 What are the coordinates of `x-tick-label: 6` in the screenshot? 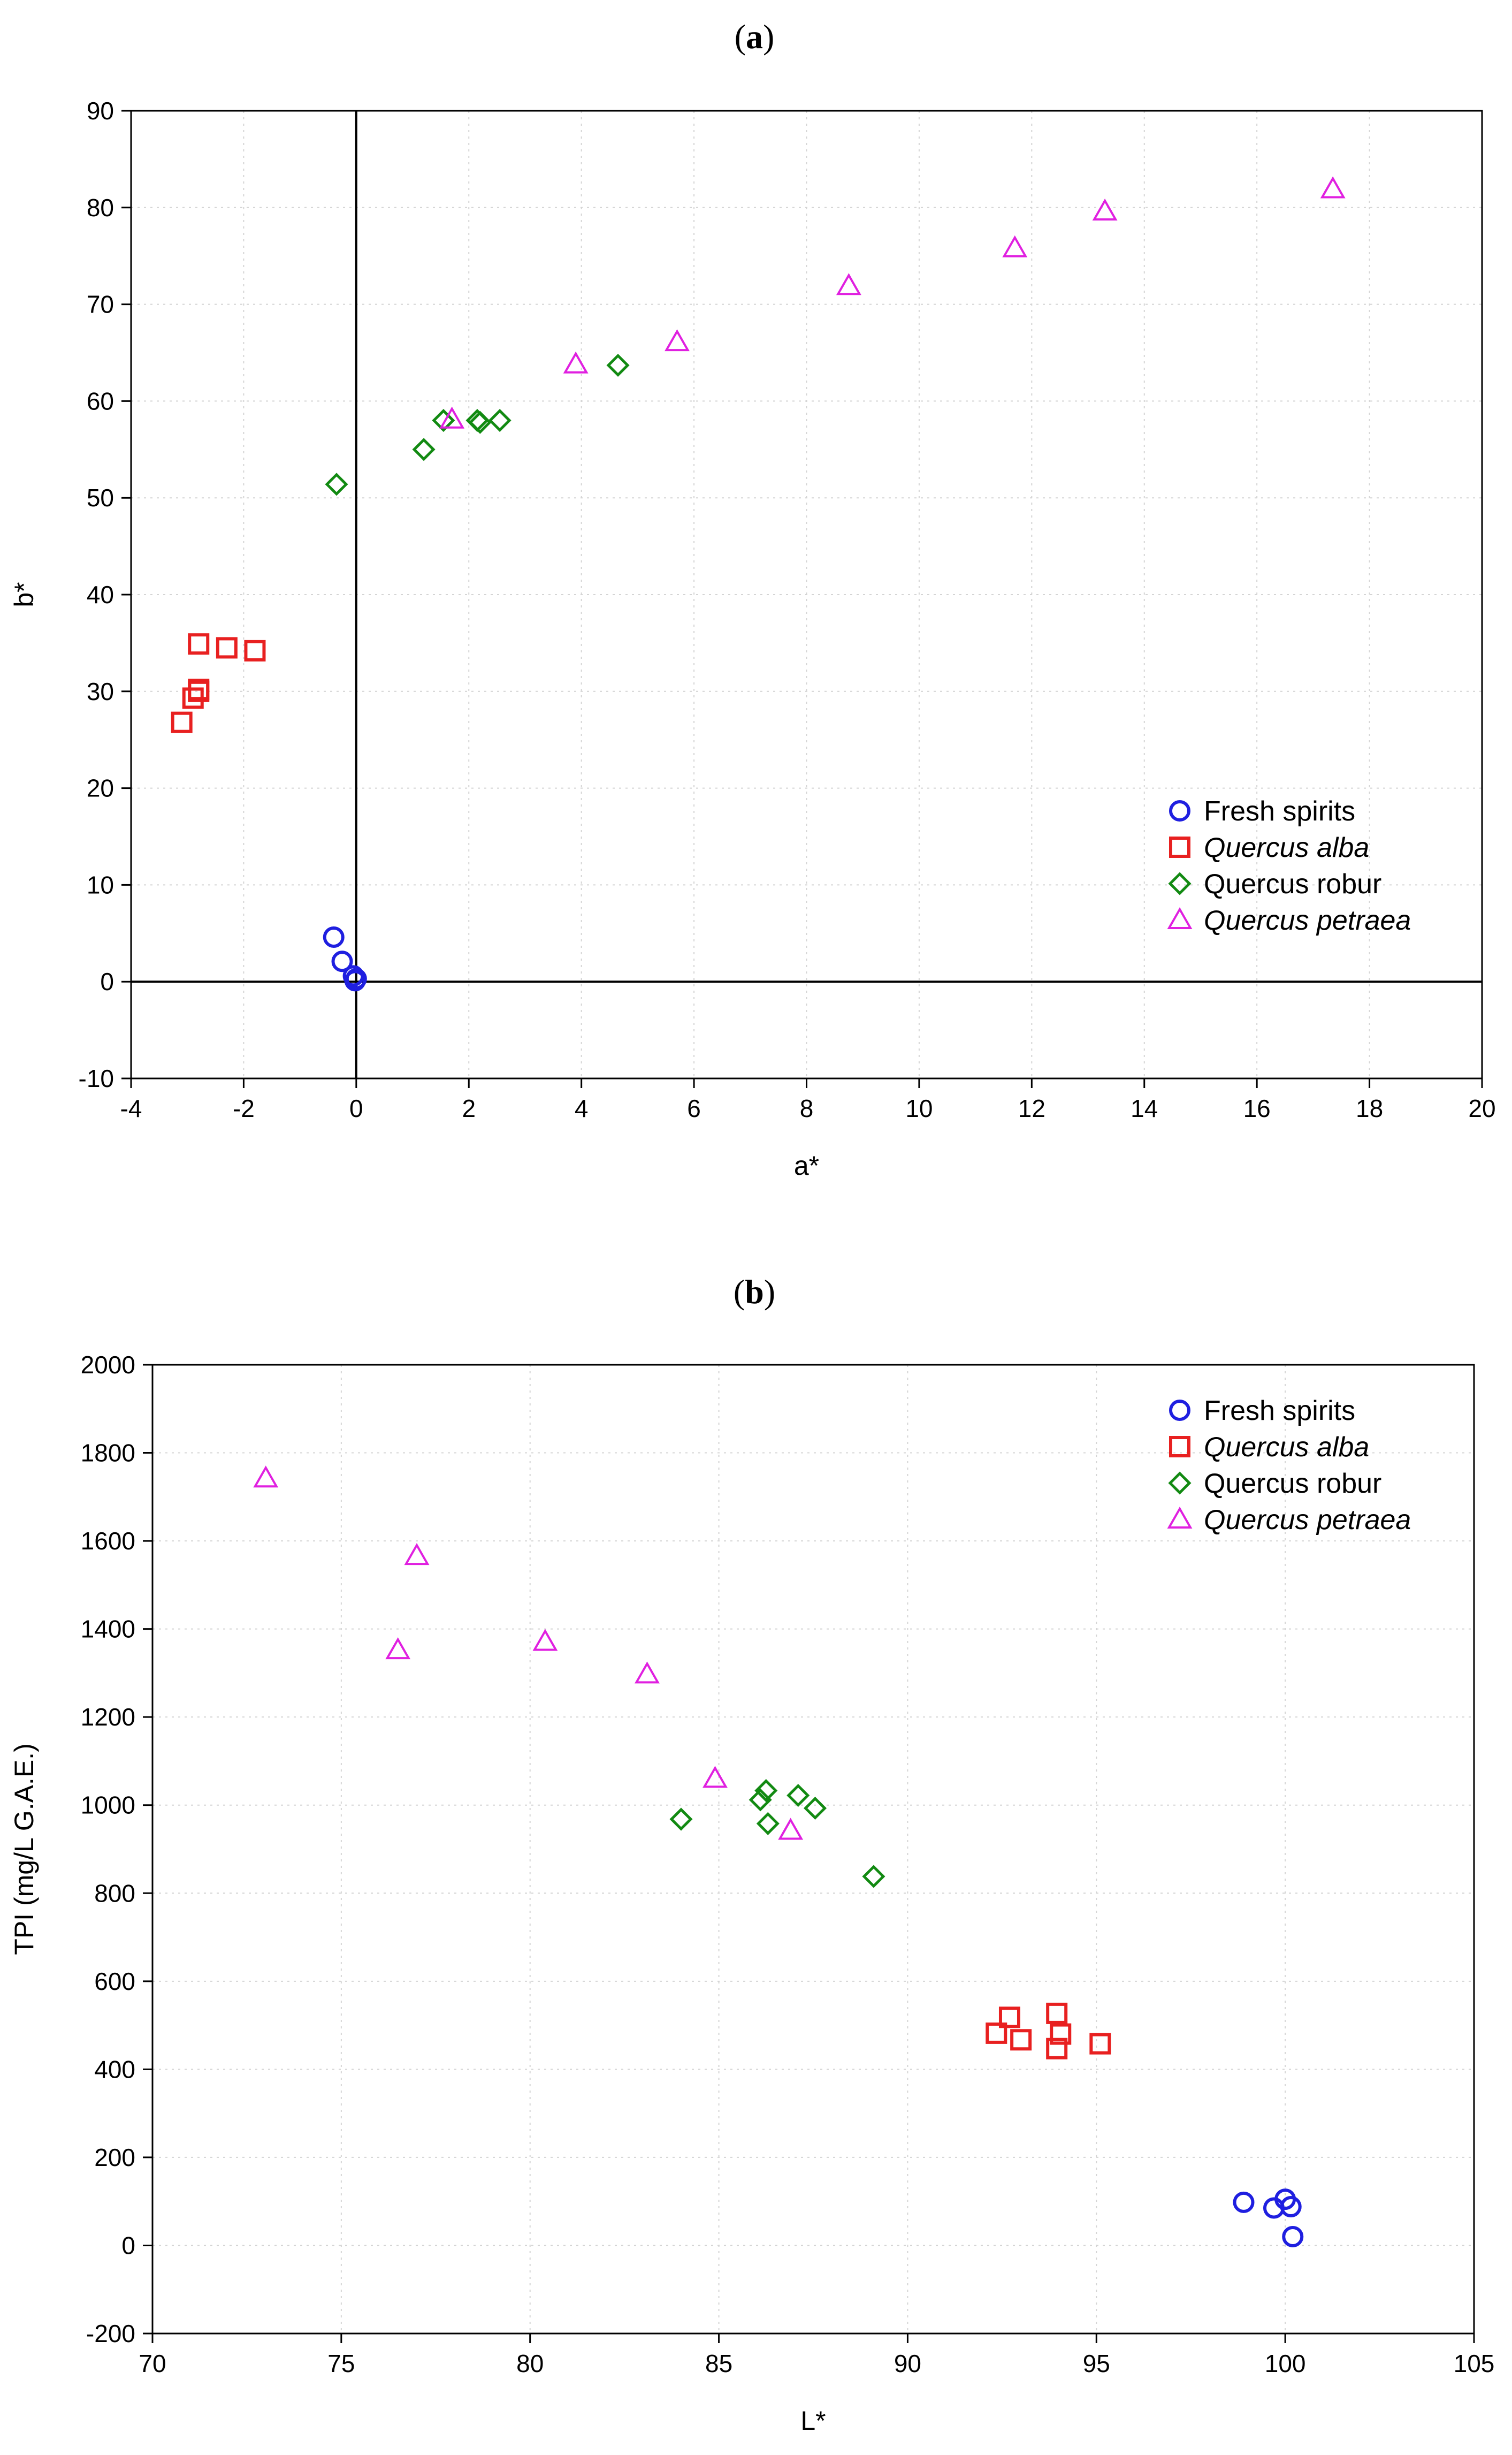 It's located at (694, 1108).